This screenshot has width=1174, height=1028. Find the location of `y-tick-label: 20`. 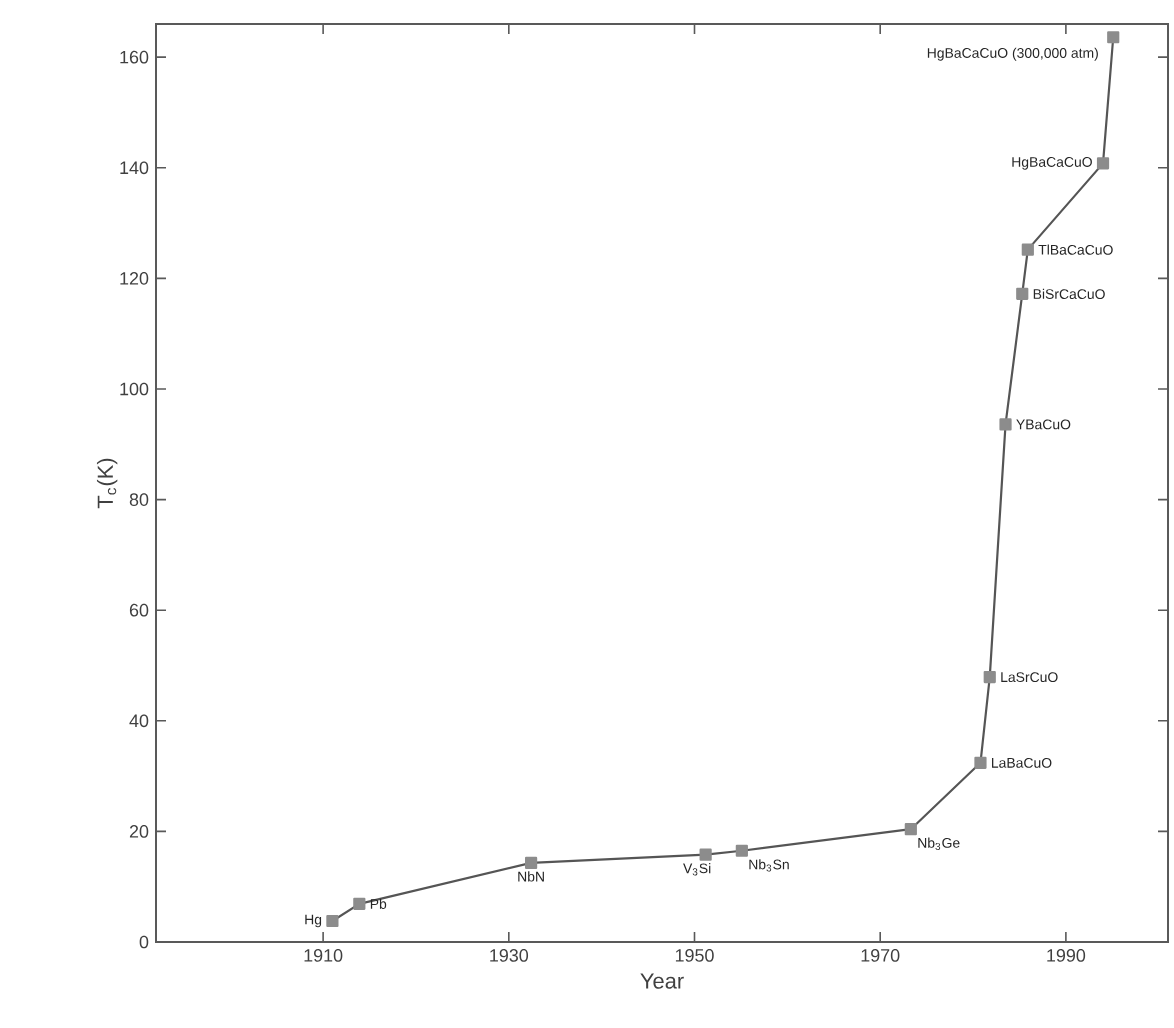

y-tick-label: 20 is located at coordinates (139, 831).